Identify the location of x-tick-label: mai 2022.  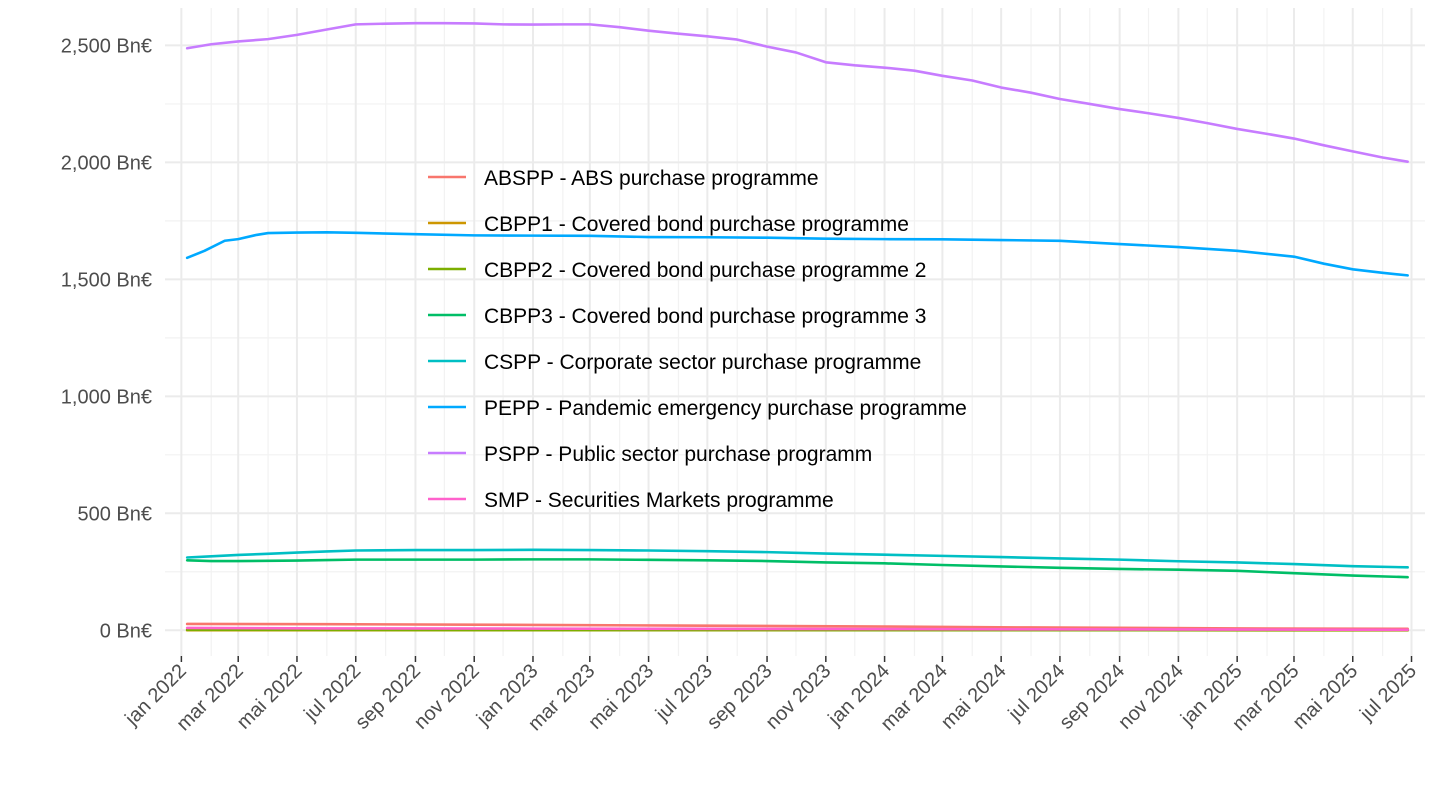
(270, 697).